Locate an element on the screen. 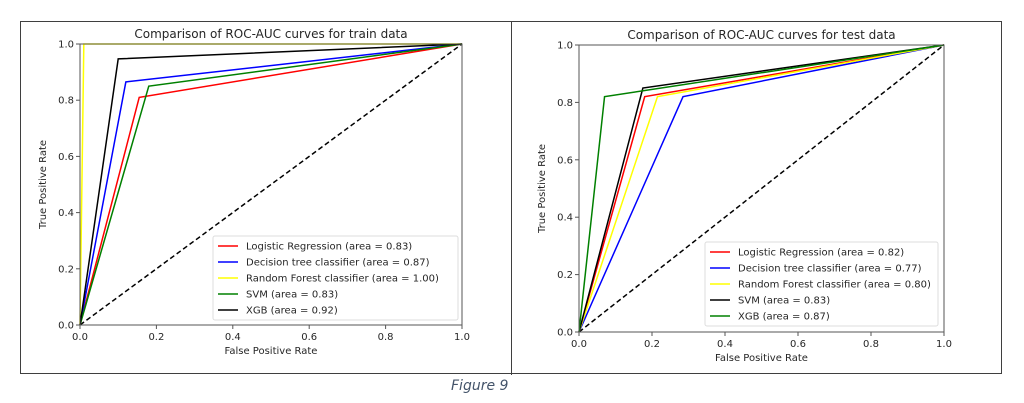  legend-item: Random Forest classifier (area = 1.00) is located at coordinates (328, 279).